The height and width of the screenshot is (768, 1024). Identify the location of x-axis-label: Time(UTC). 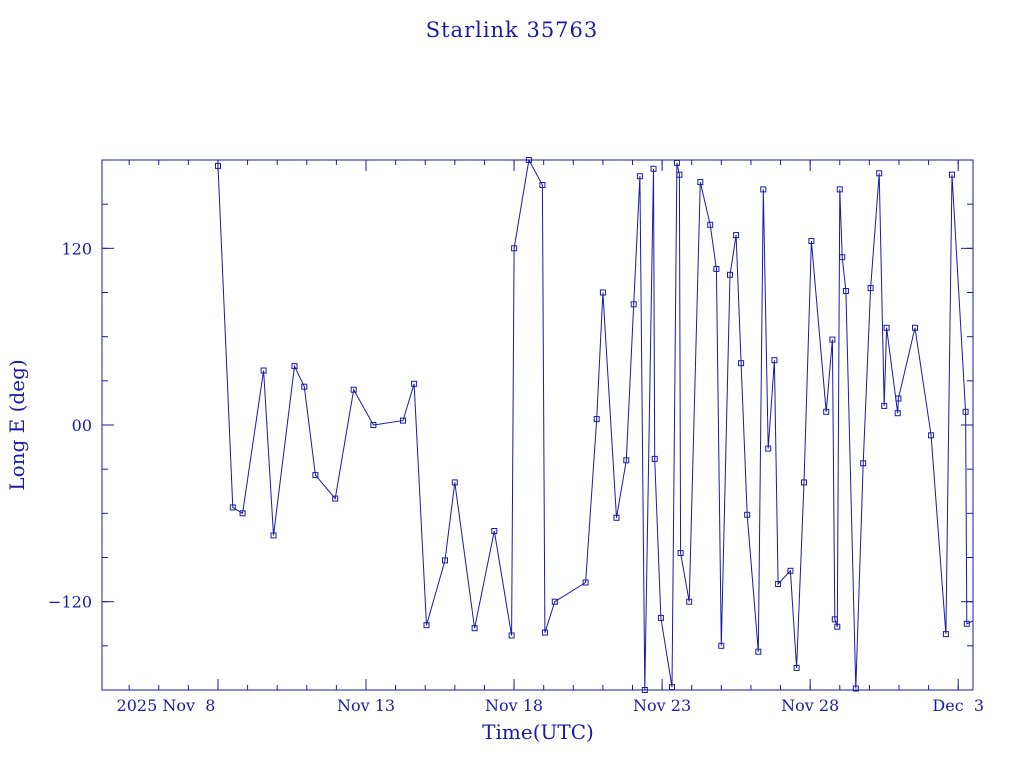
(538, 732).